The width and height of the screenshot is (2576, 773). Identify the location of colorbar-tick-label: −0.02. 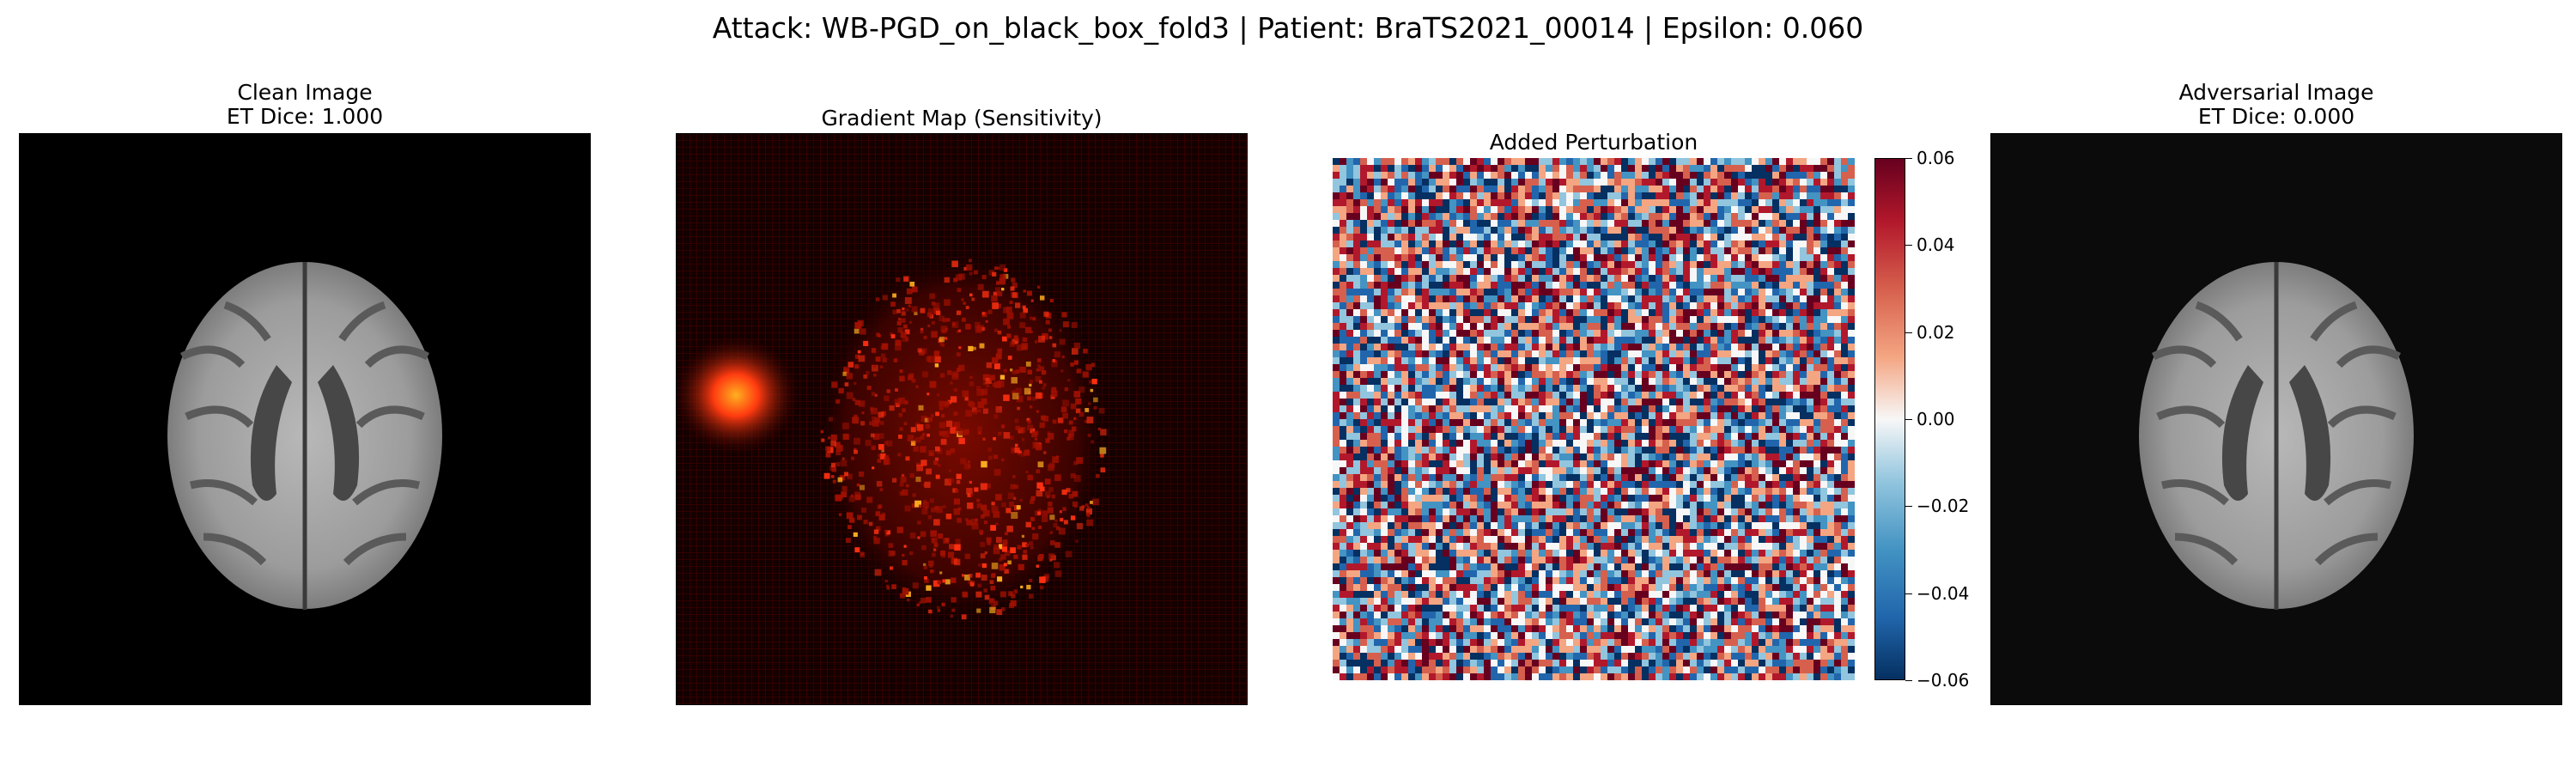
(1944, 506).